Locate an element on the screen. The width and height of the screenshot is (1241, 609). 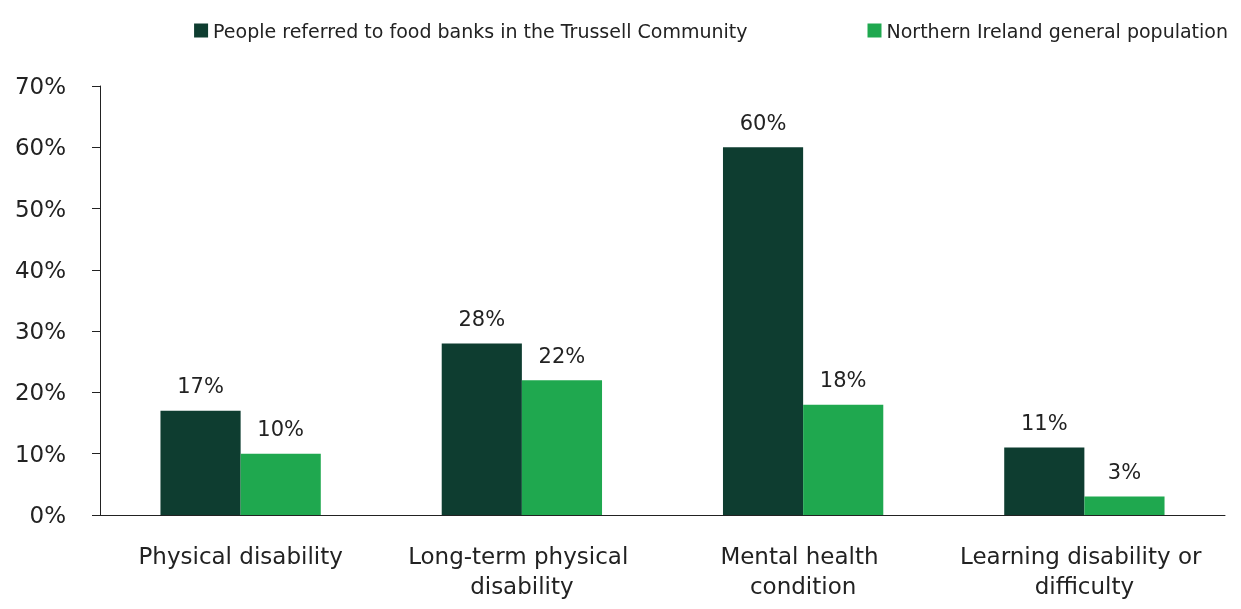
y-tick-label: 0% is located at coordinates (47, 515).